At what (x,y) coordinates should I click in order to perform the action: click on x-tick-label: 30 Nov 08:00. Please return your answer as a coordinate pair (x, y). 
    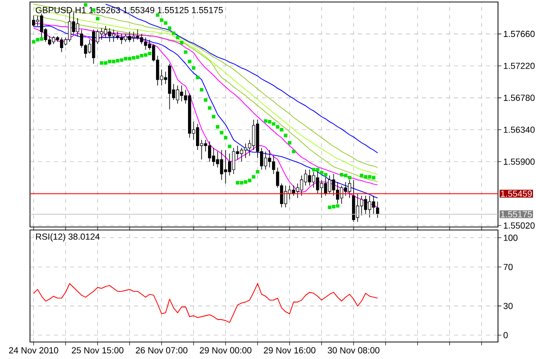
    Looking at the image, I should click on (354, 350).